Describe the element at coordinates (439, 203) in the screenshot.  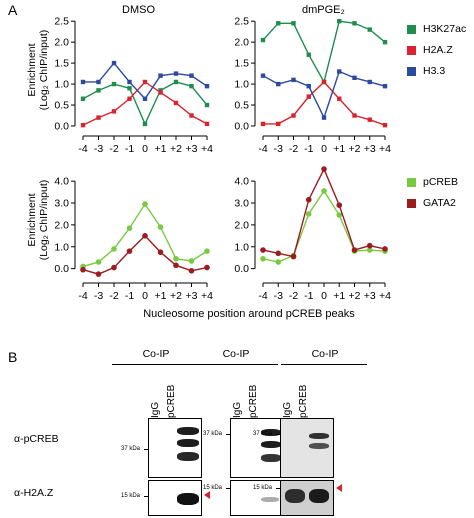
I see `legend-label: GATA2` at that location.